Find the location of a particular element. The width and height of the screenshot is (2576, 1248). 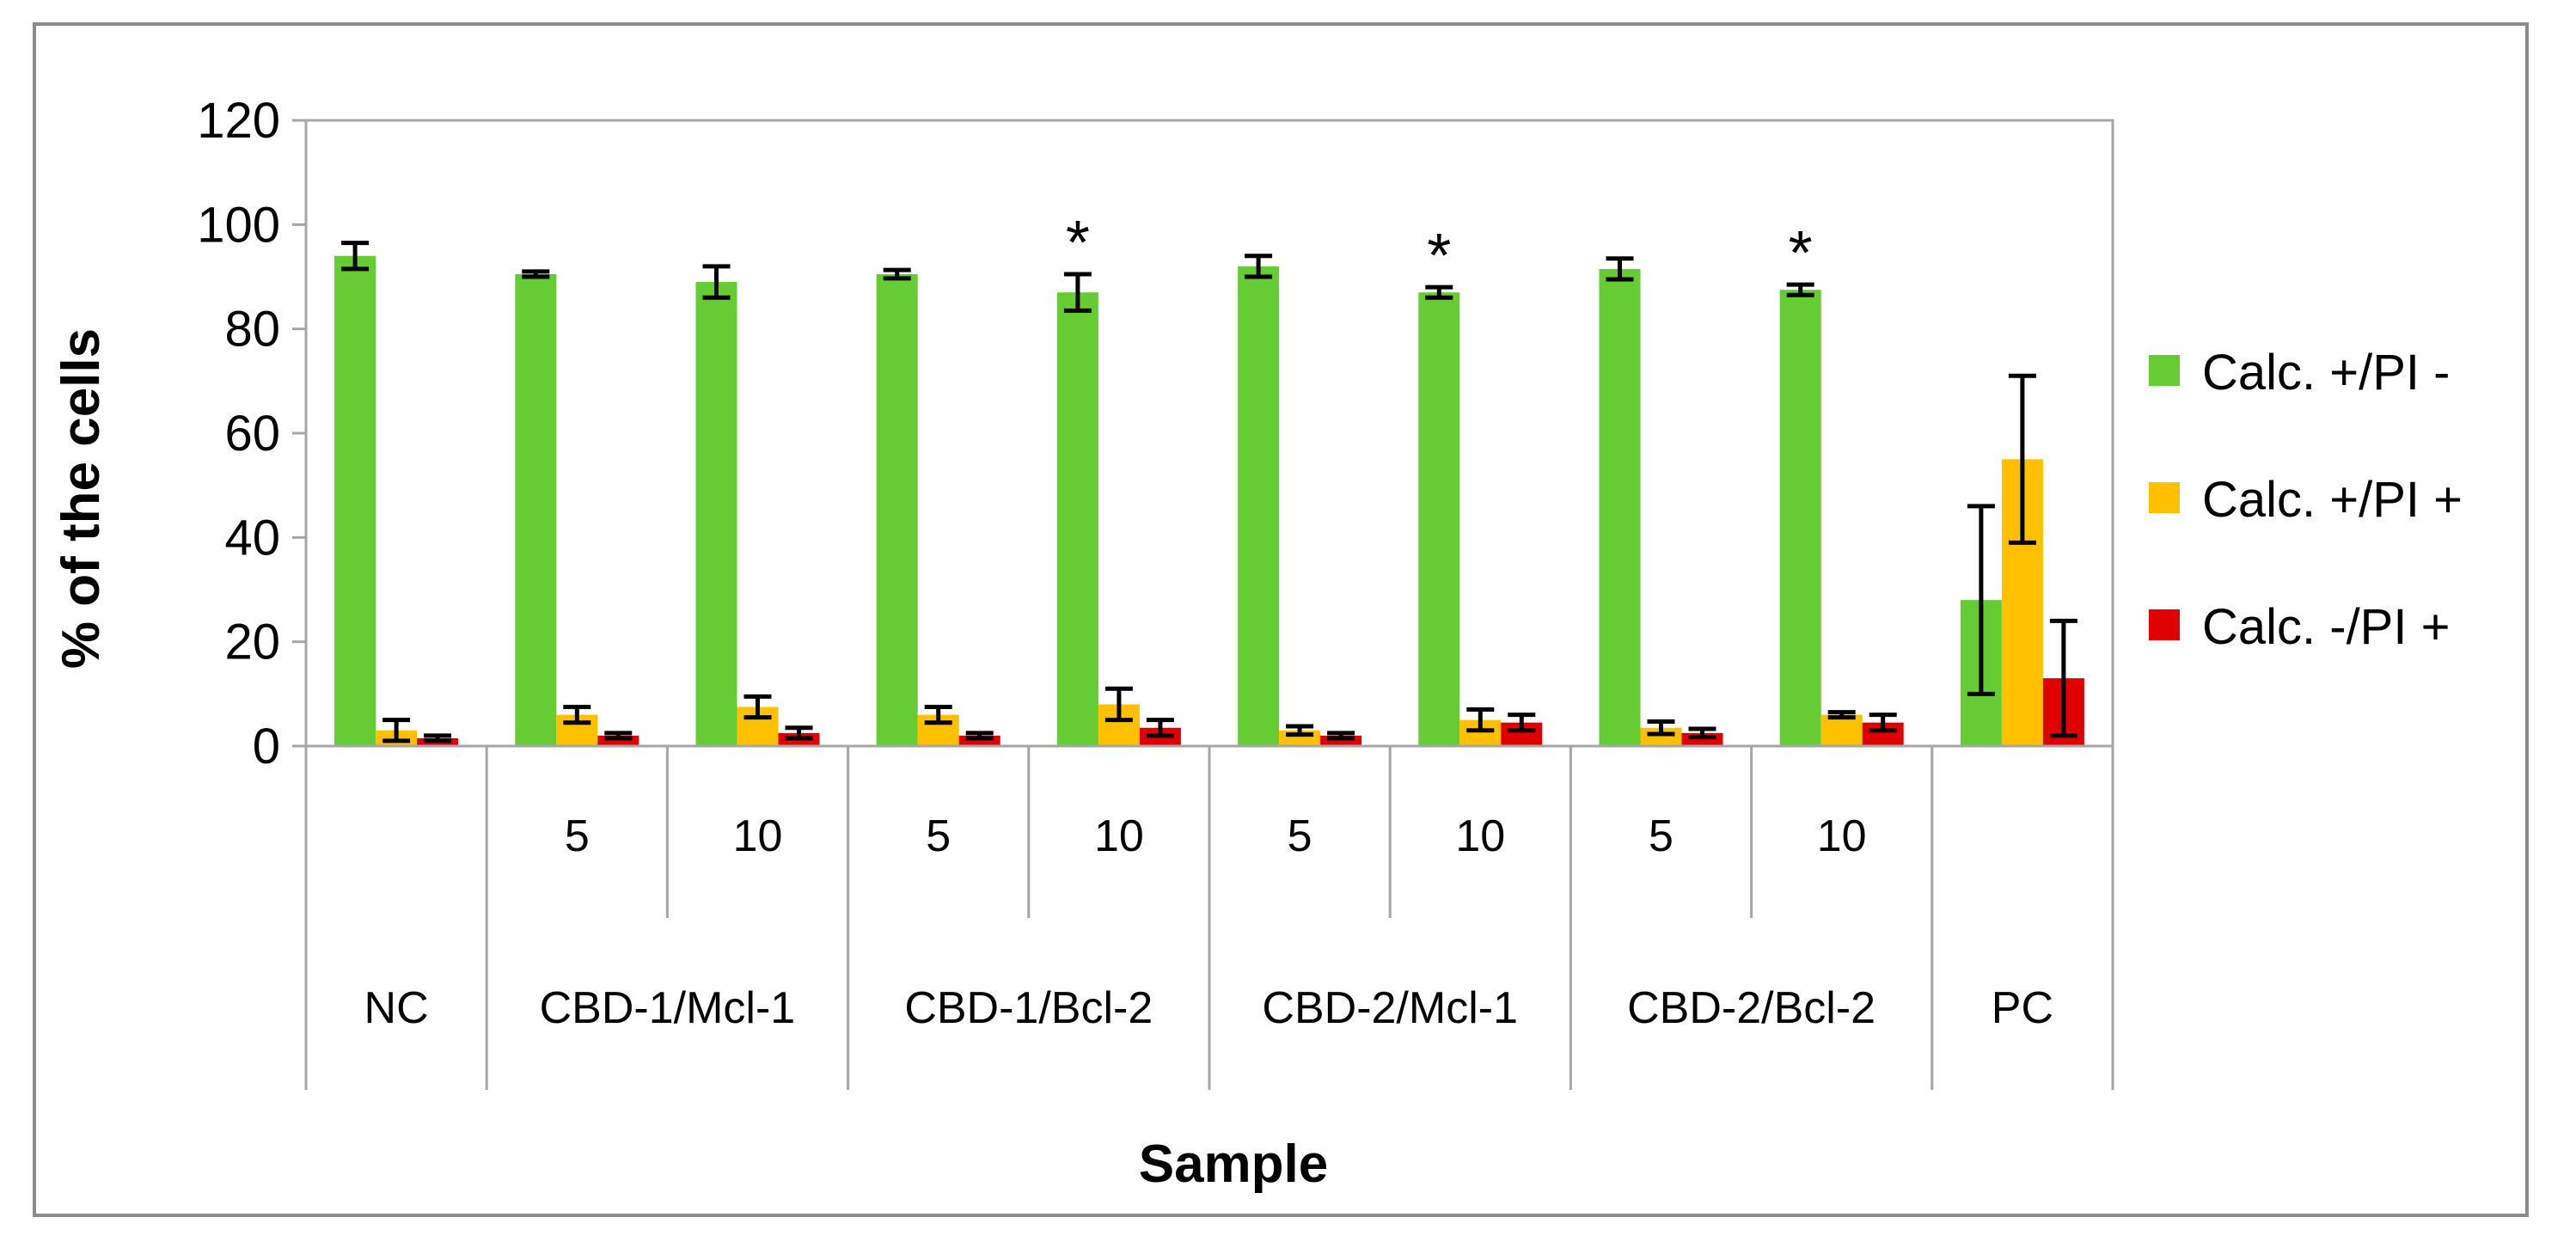

y-axis-title: % of the cells is located at coordinates (81, 499).